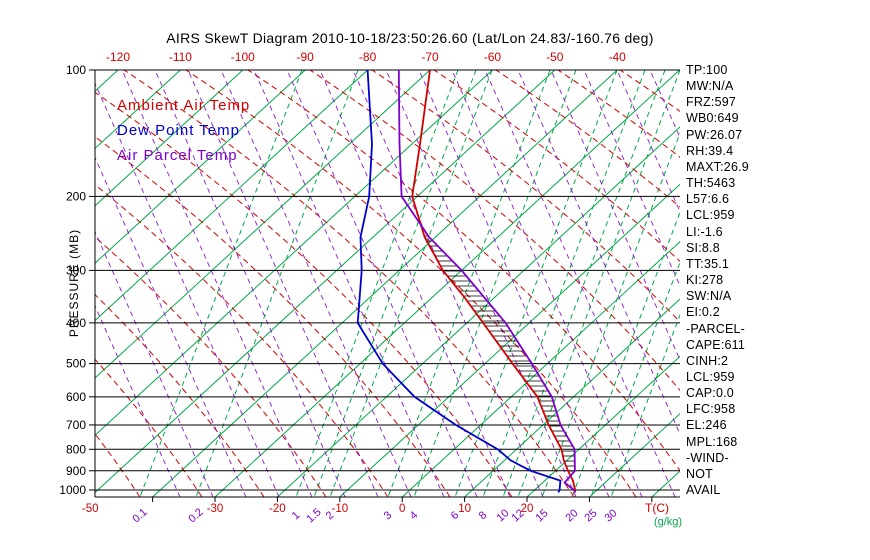 The width and height of the screenshot is (870, 560). Describe the element at coordinates (710, 376) in the screenshot. I see `stat-line: LCL:959` at that location.